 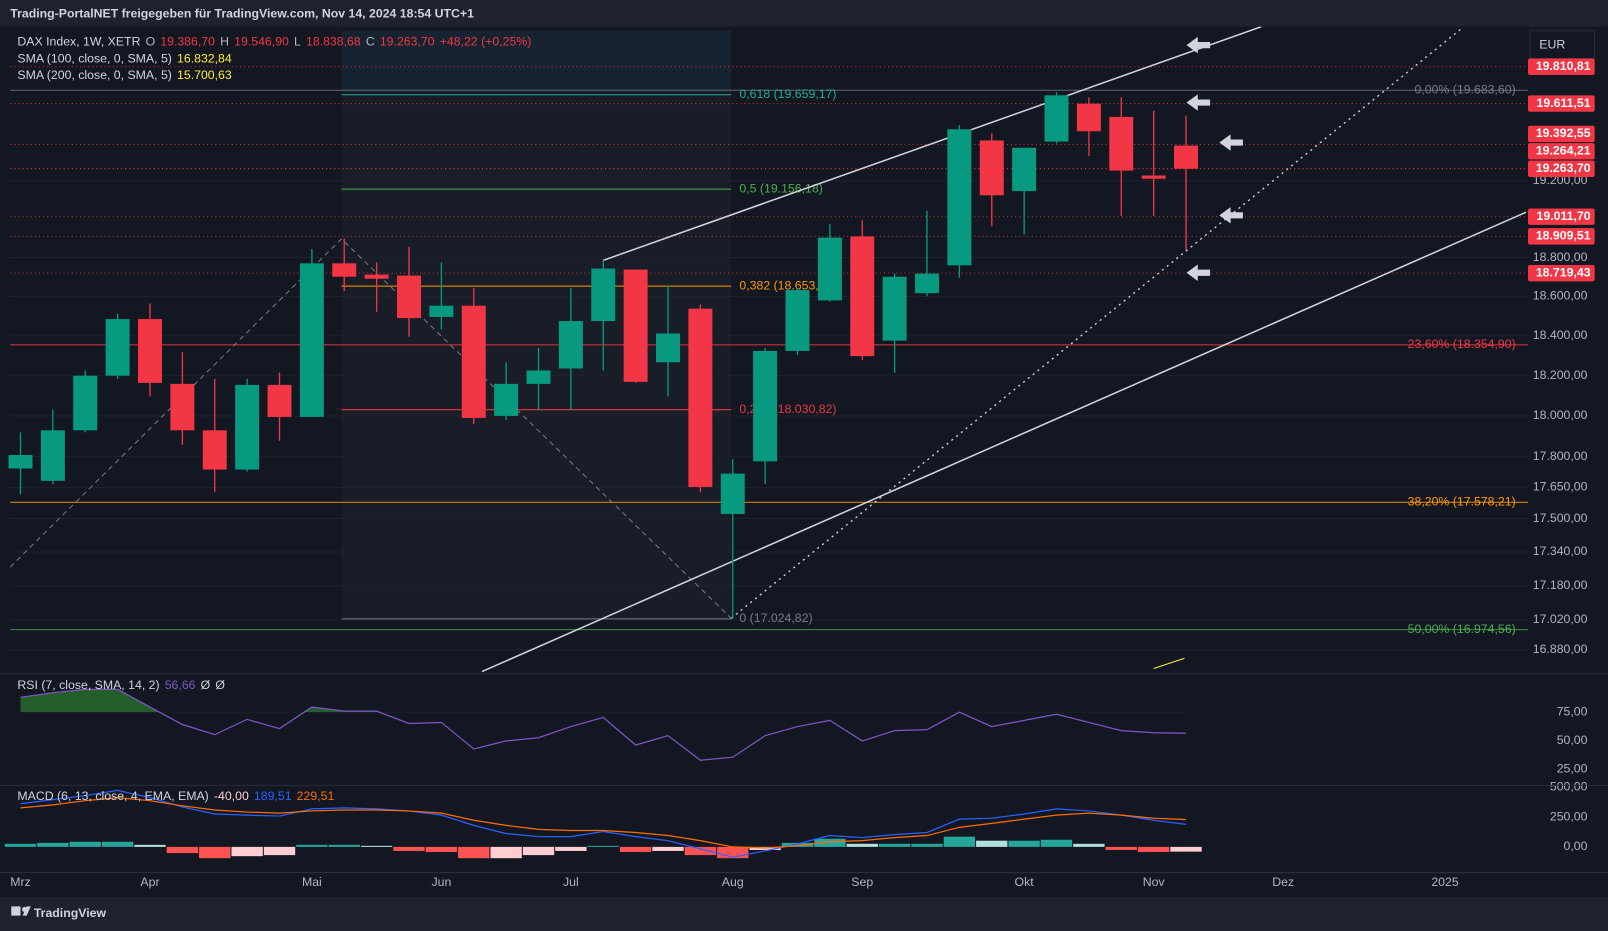 I want to click on legend-value: 19.386,70, so click(x=187, y=41).